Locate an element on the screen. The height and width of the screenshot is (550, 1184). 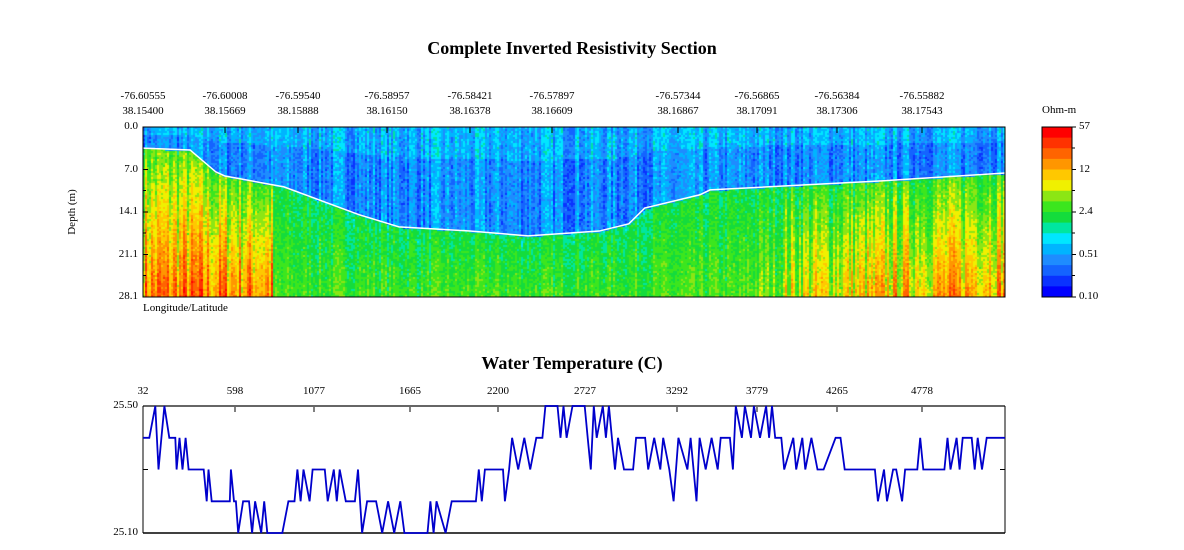
lat-tick-label: 38.16378 is located at coordinates (470, 111).